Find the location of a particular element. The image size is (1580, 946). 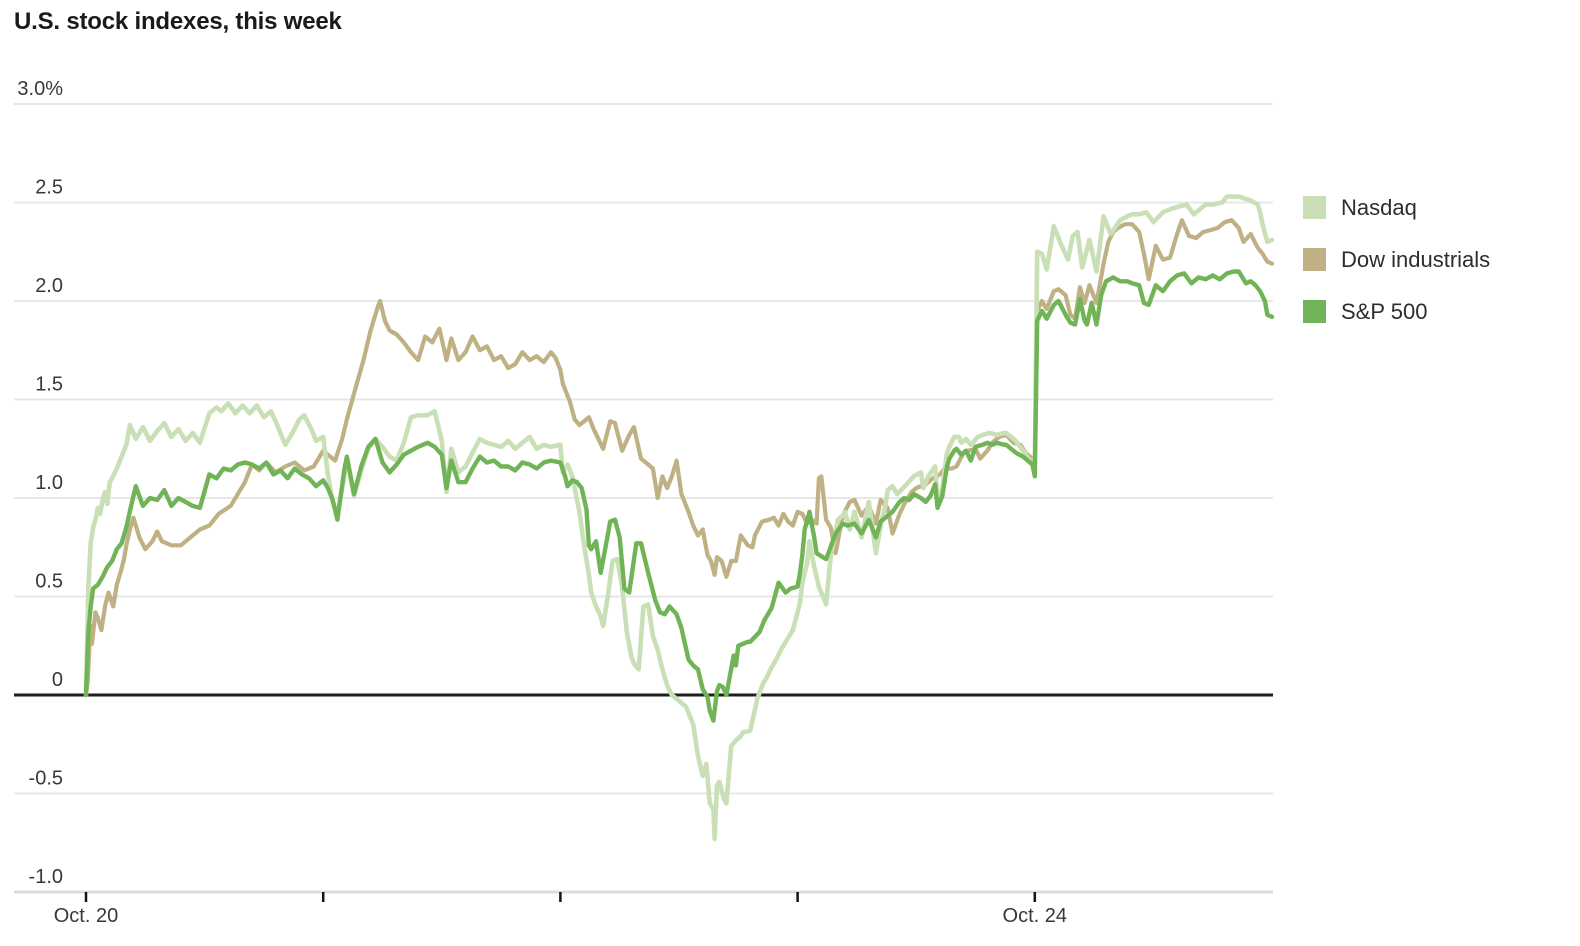

sp500-swatch-icon is located at coordinates (1314, 311).